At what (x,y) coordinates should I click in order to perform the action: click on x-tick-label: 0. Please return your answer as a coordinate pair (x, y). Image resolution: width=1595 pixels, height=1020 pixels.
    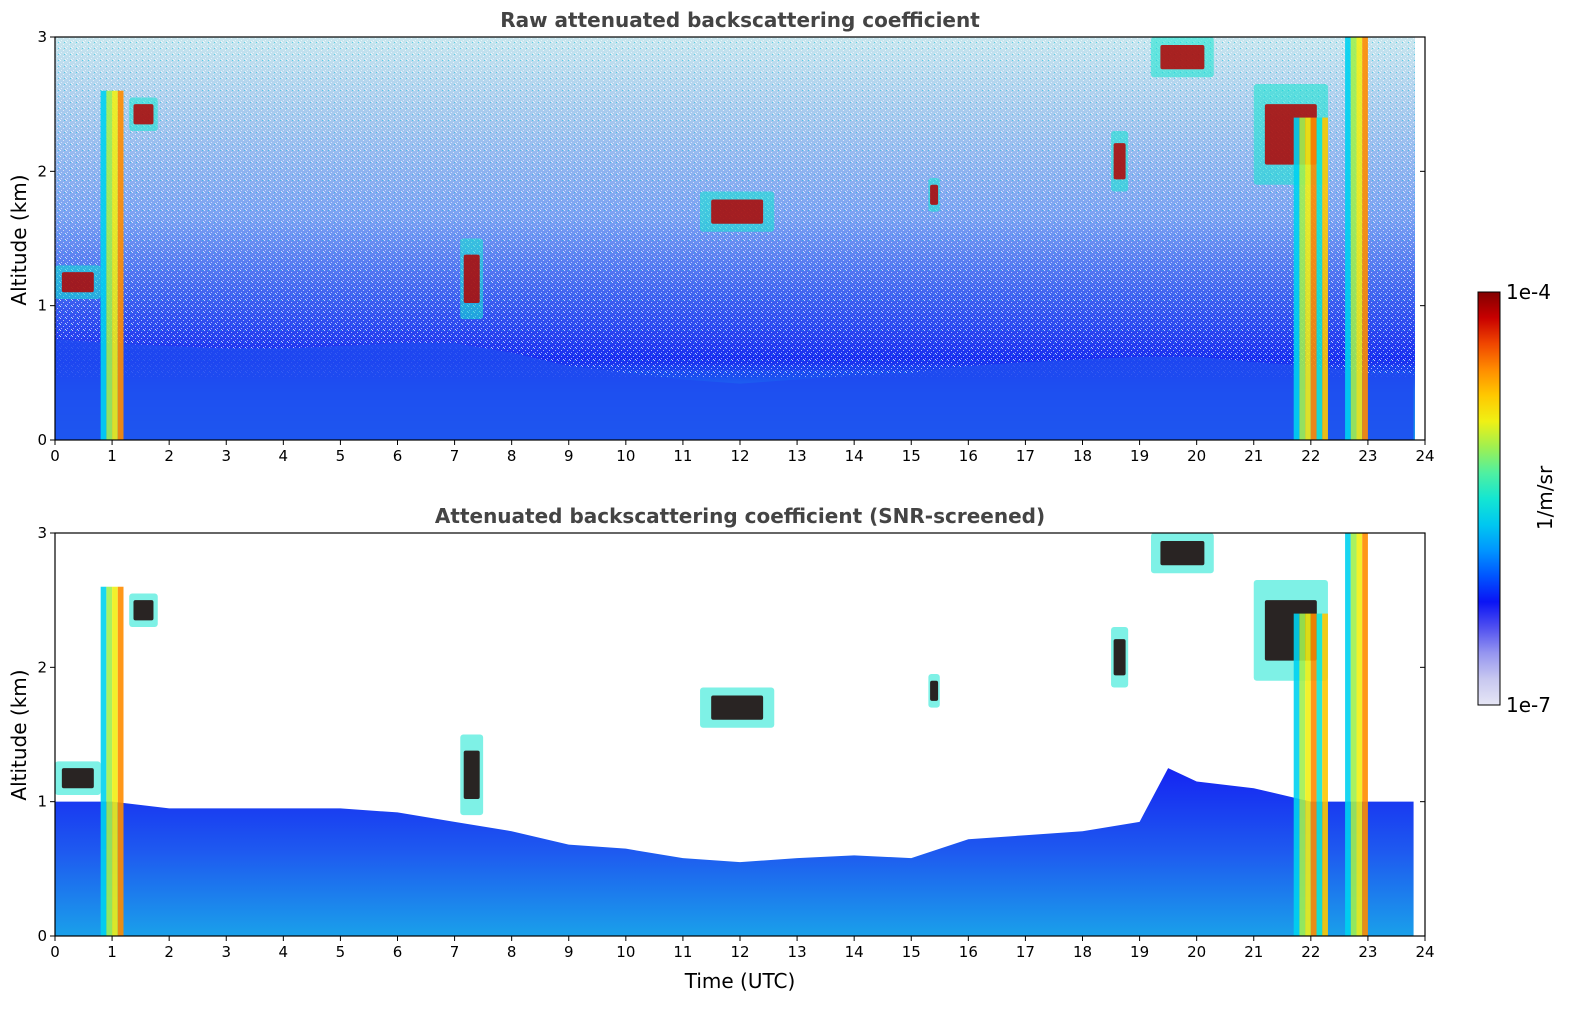
    Looking at the image, I should click on (55, 952).